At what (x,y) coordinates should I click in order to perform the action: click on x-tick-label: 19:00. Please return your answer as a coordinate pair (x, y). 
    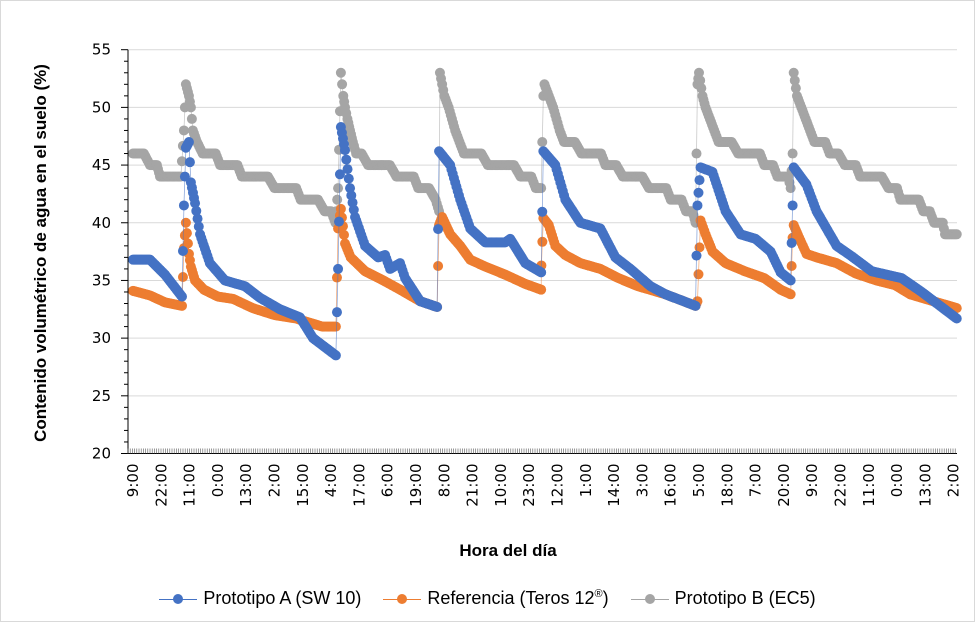
    Looking at the image, I should click on (416, 485).